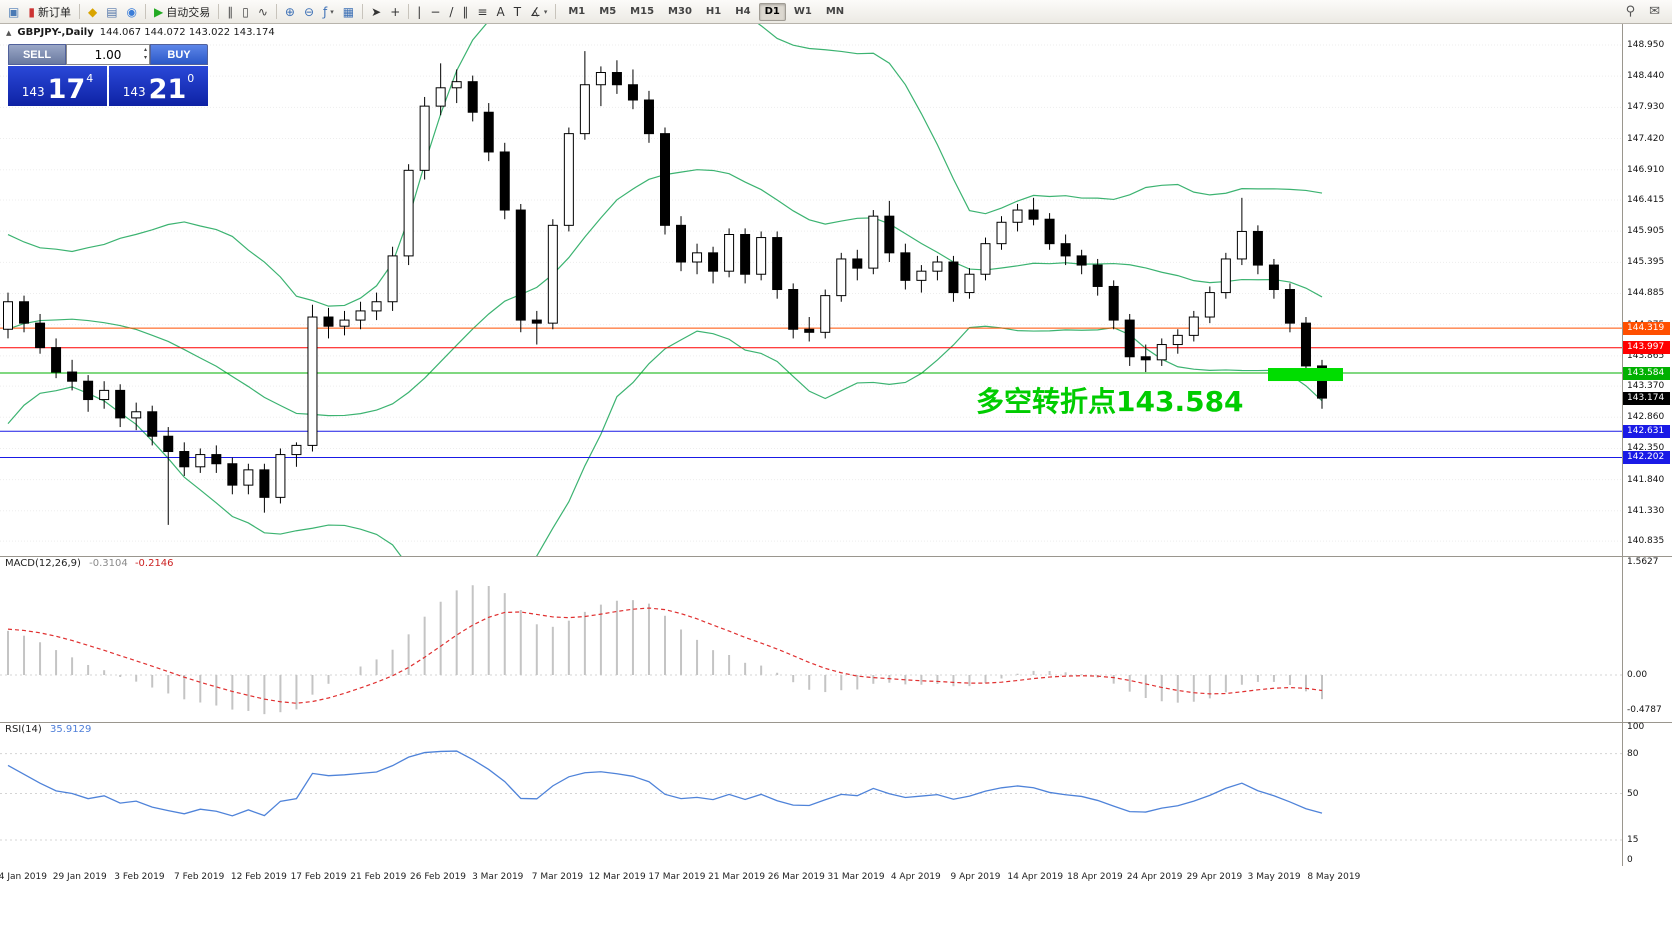 The height and width of the screenshot is (948, 1672). I want to click on date-label: 31 Mar 2019, so click(856, 877).